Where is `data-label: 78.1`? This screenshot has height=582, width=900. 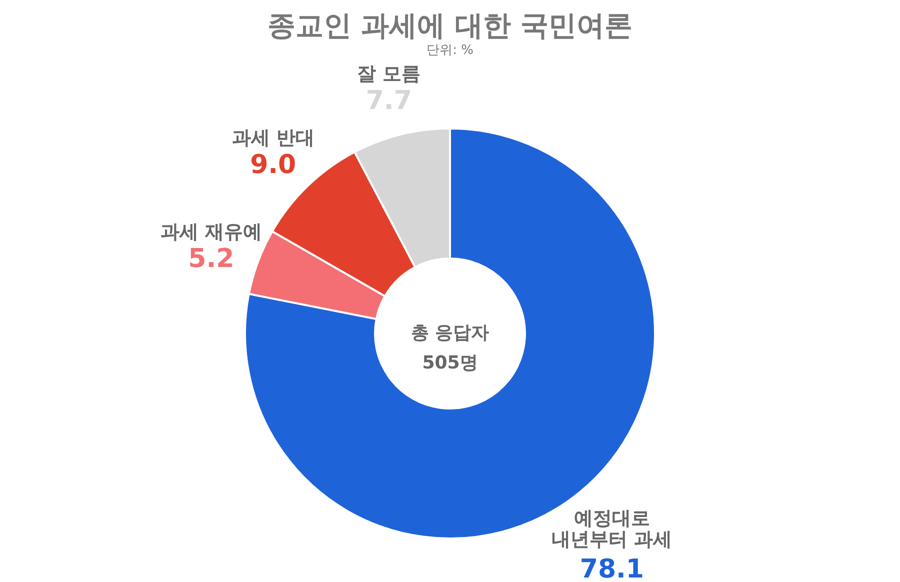 data-label: 78.1 is located at coordinates (612, 568).